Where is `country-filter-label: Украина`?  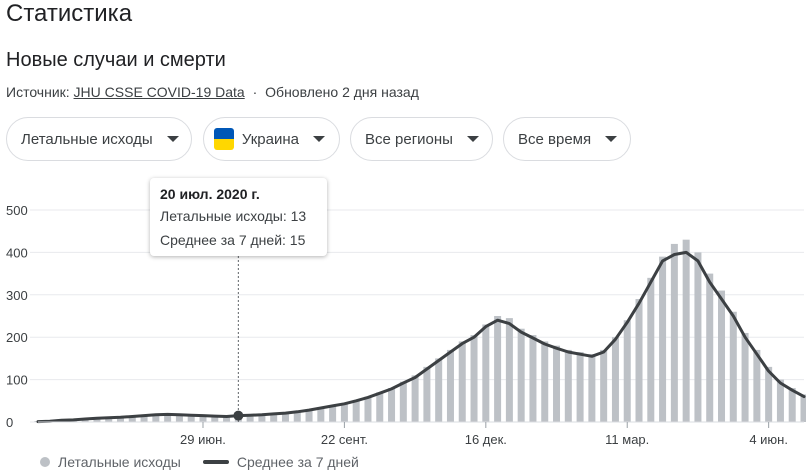
country-filter-label: Украина is located at coordinates (270, 139).